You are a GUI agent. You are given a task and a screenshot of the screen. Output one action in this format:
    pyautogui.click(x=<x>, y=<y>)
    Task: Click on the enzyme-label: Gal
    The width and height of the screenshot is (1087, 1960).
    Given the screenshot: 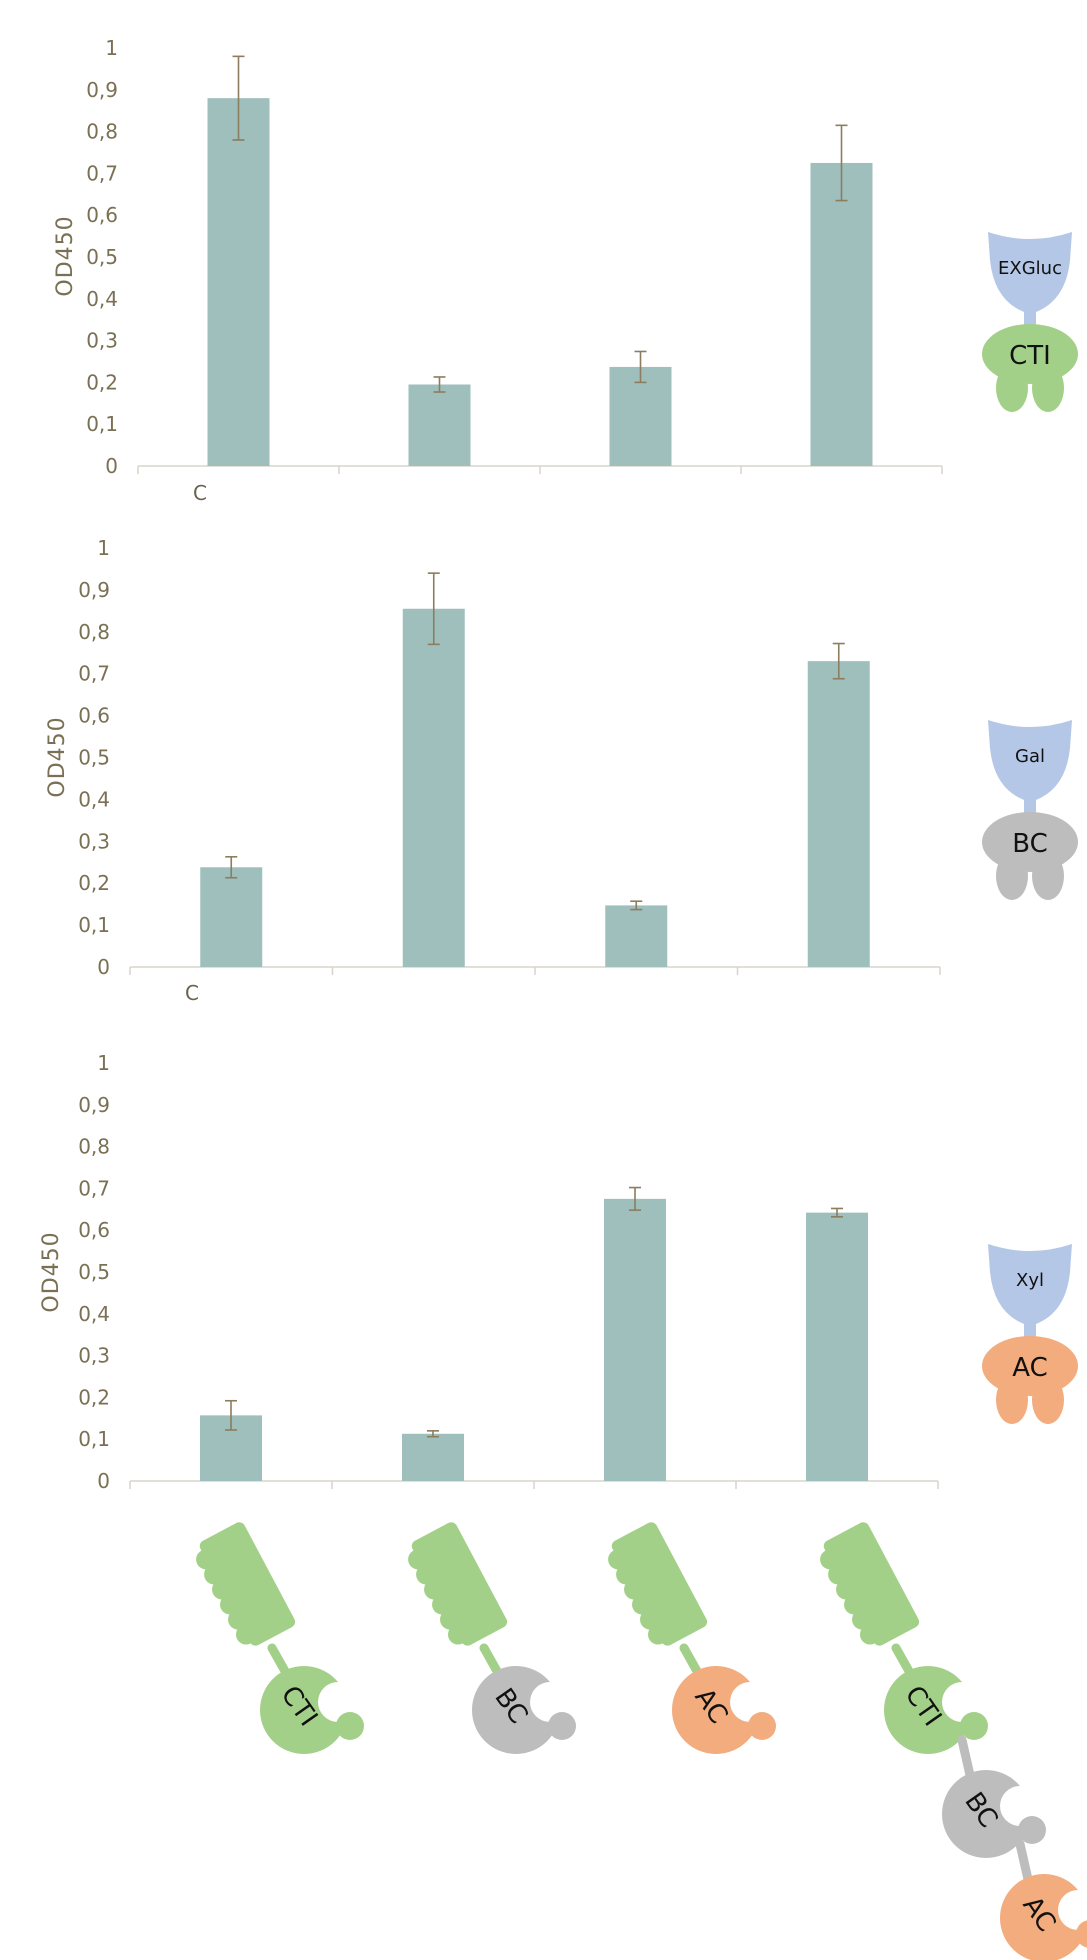 What is the action you would take?
    pyautogui.click(x=1030, y=756)
    